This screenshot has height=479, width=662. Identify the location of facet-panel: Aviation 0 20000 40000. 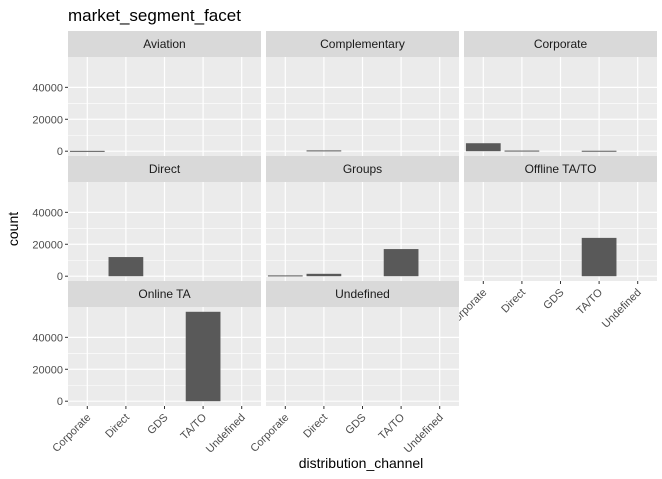
(146, 94).